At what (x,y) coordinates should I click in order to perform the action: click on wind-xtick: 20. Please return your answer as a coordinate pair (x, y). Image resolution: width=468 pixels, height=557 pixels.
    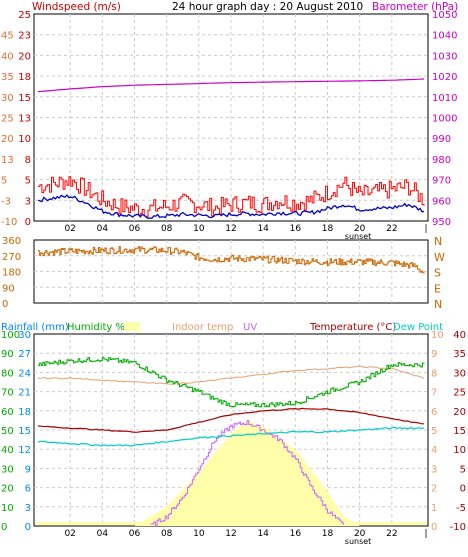
    Looking at the image, I should click on (360, 229).